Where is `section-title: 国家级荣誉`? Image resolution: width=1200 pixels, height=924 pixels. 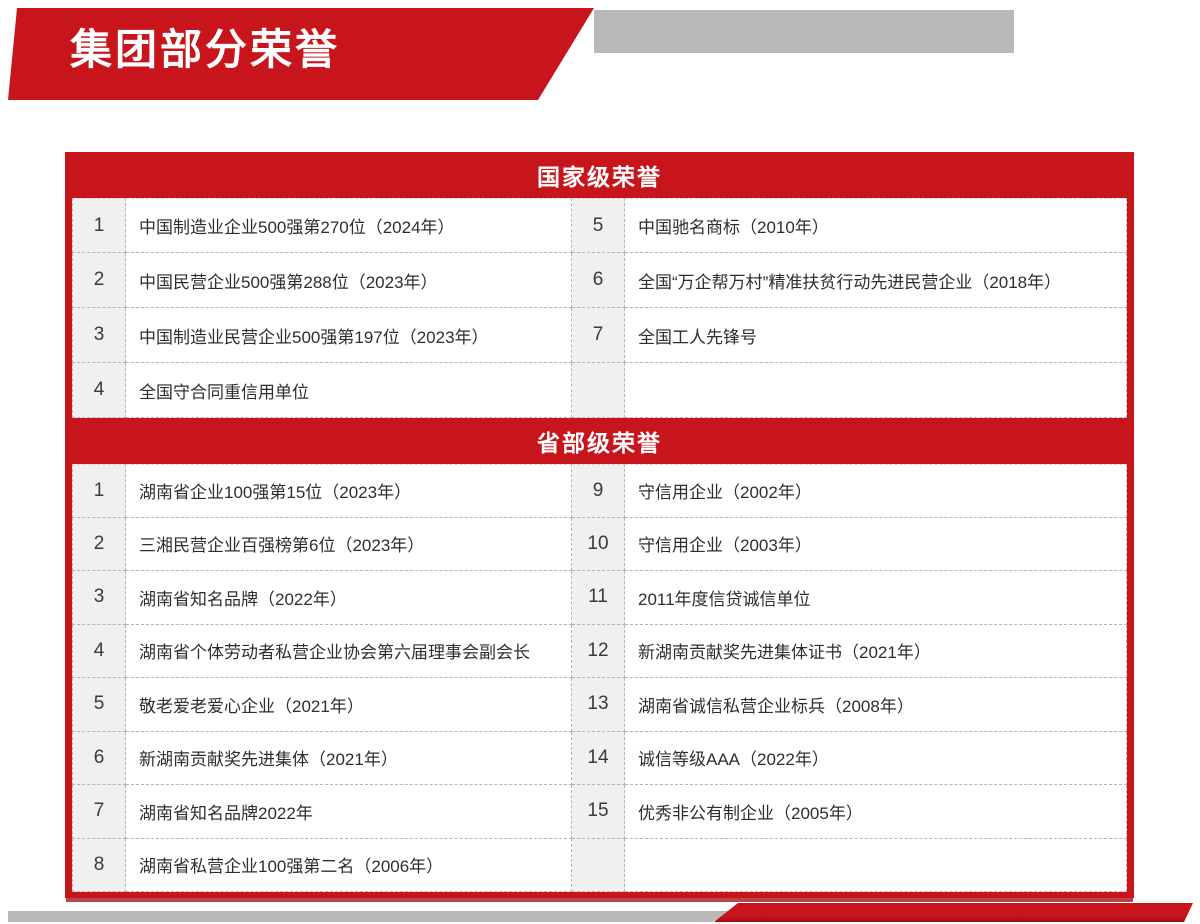
section-title: 国家级荣誉 is located at coordinates (599, 177).